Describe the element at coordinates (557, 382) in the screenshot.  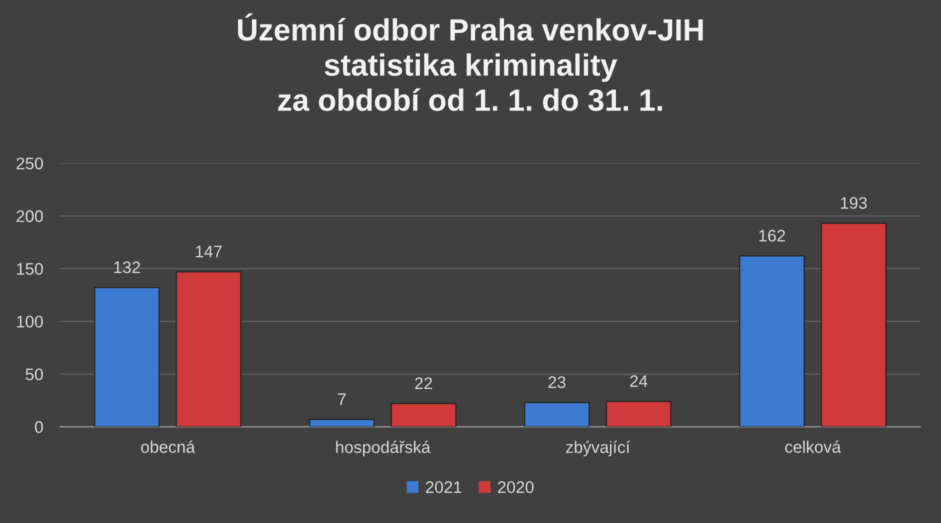
I see `data-label: 23` at that location.